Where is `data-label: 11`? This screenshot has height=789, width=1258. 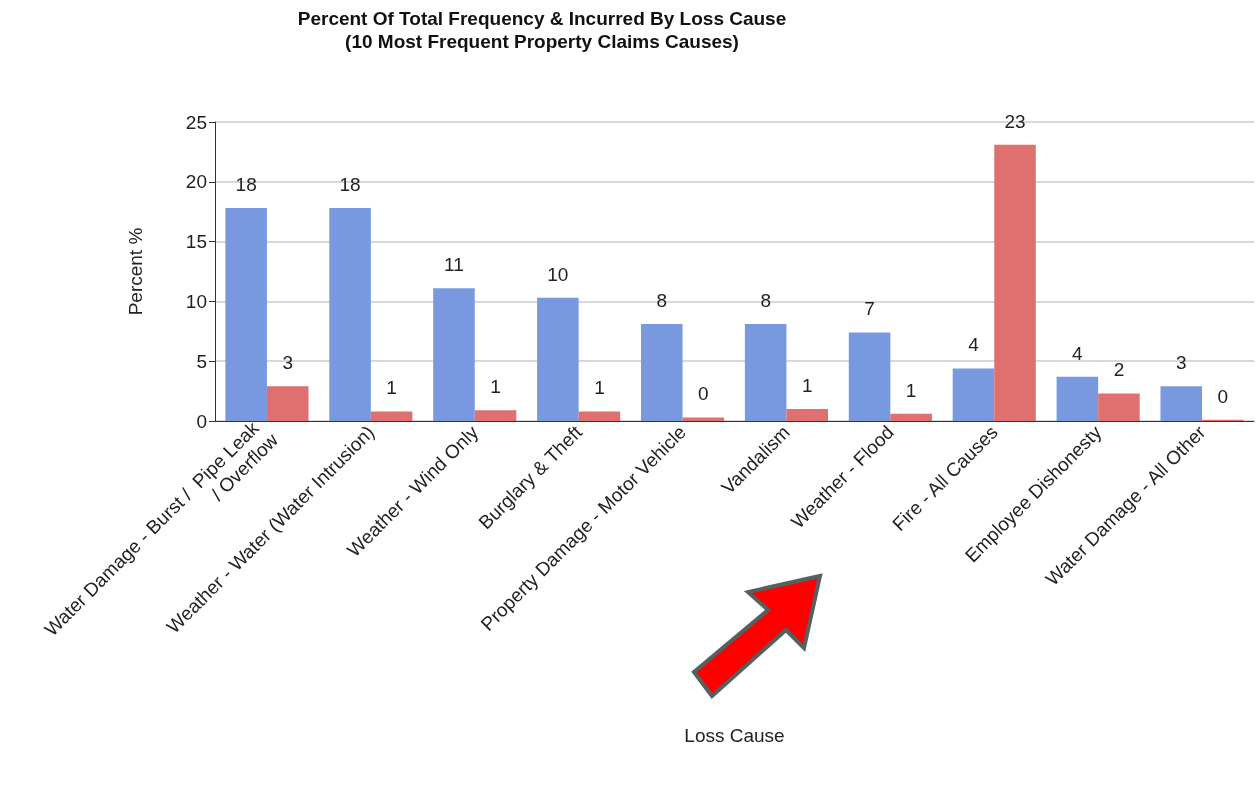
data-label: 11 is located at coordinates (454, 265).